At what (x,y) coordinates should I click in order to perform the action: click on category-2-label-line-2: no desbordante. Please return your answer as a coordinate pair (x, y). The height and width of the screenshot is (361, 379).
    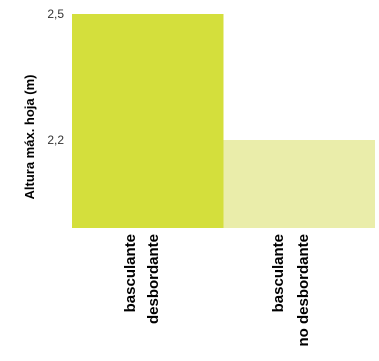
    Looking at the image, I should click on (303, 290).